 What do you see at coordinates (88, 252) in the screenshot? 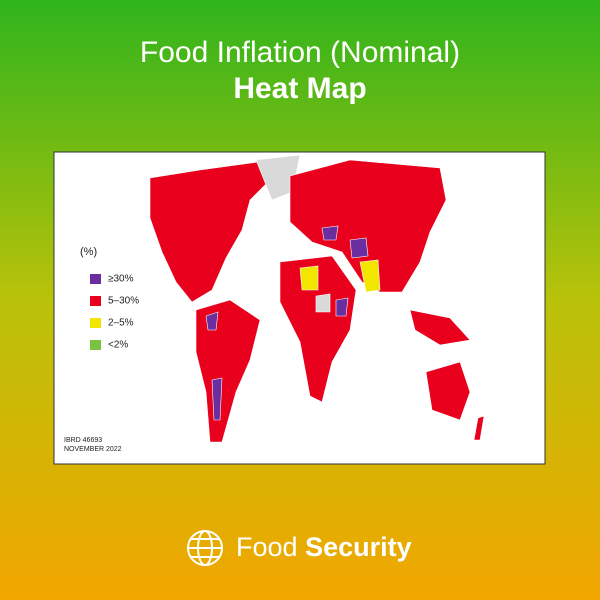
I see `legend-title: (%)` at bounding box center [88, 252].